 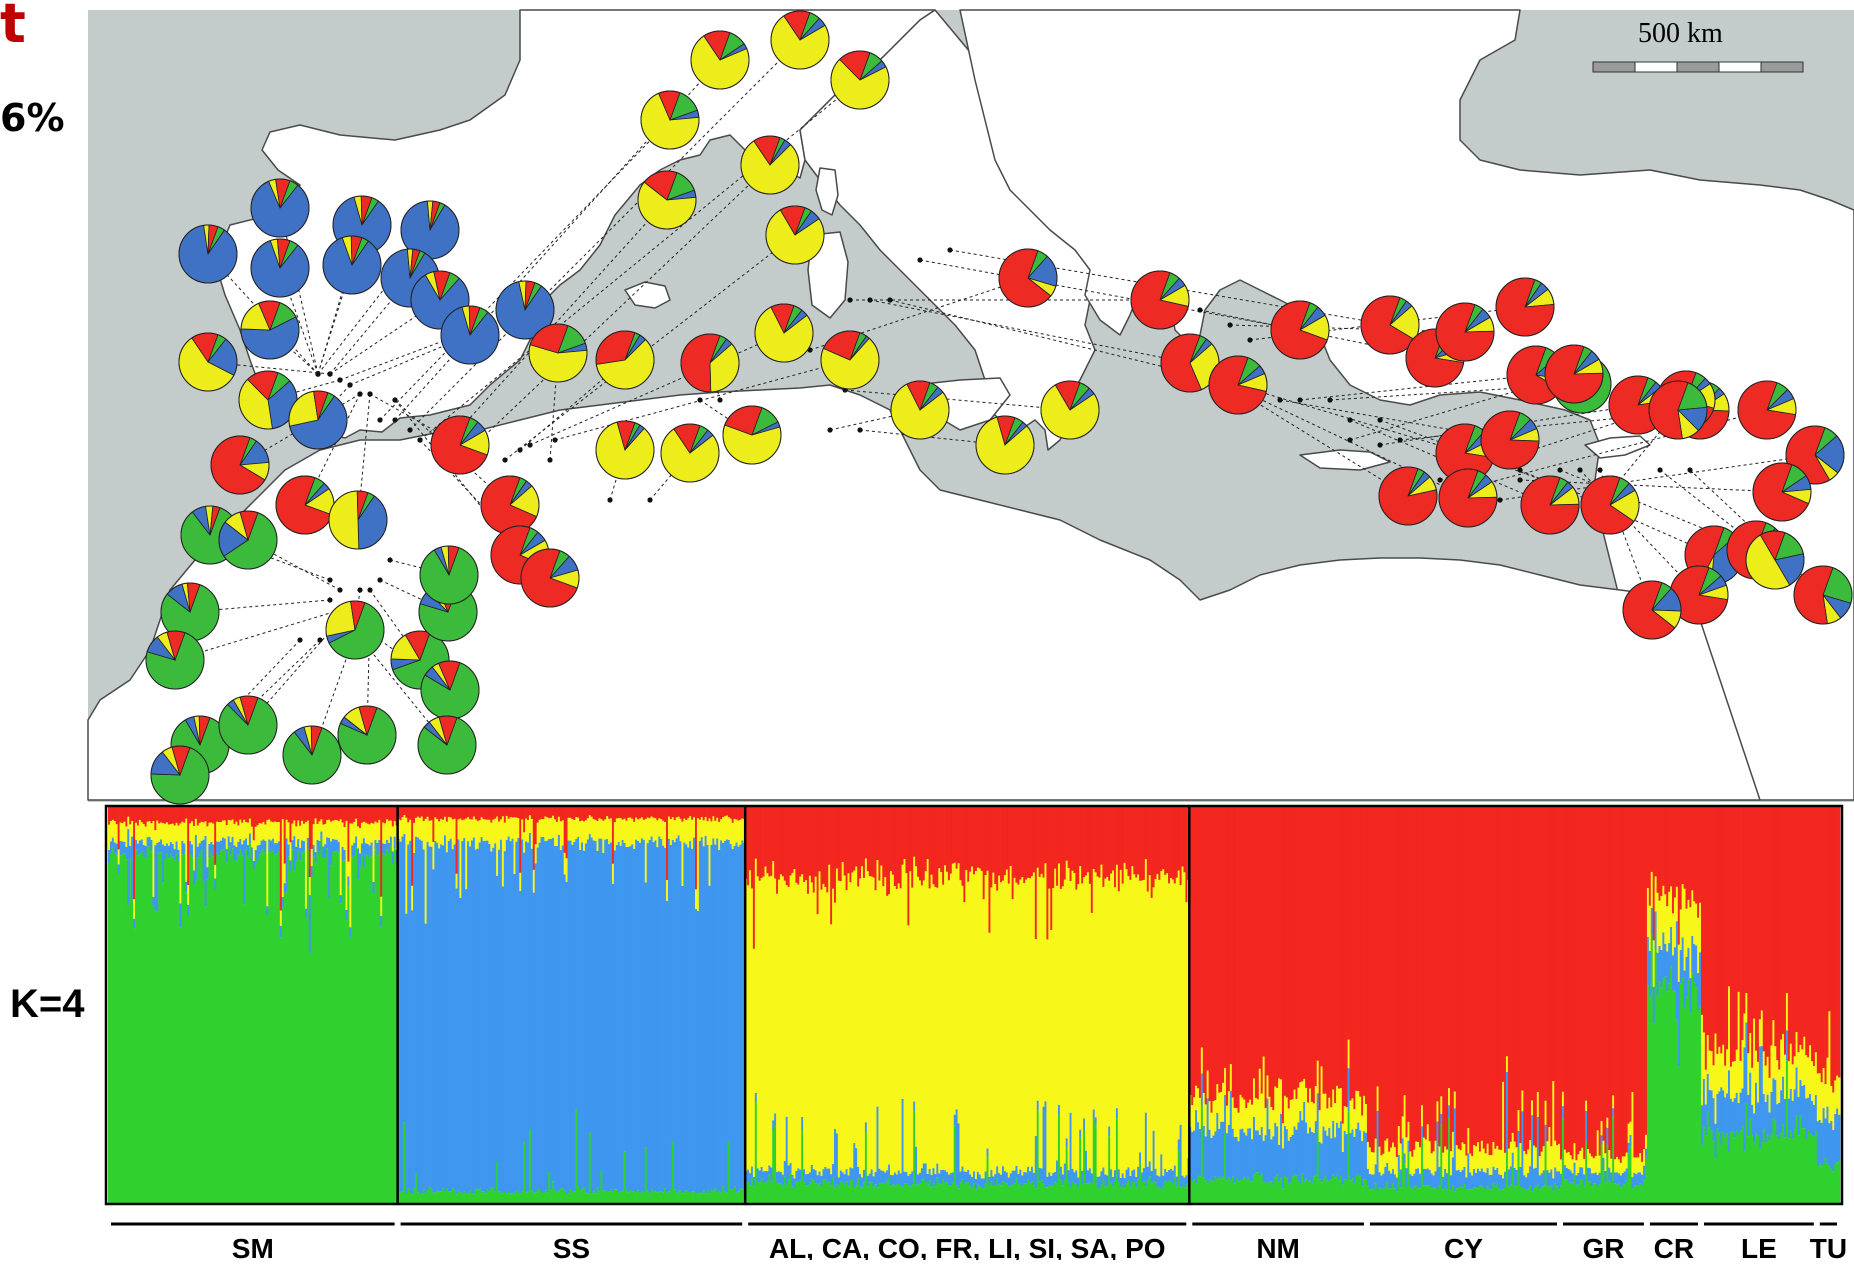 I want to click on group-label: NM, so click(x=1278, y=1246).